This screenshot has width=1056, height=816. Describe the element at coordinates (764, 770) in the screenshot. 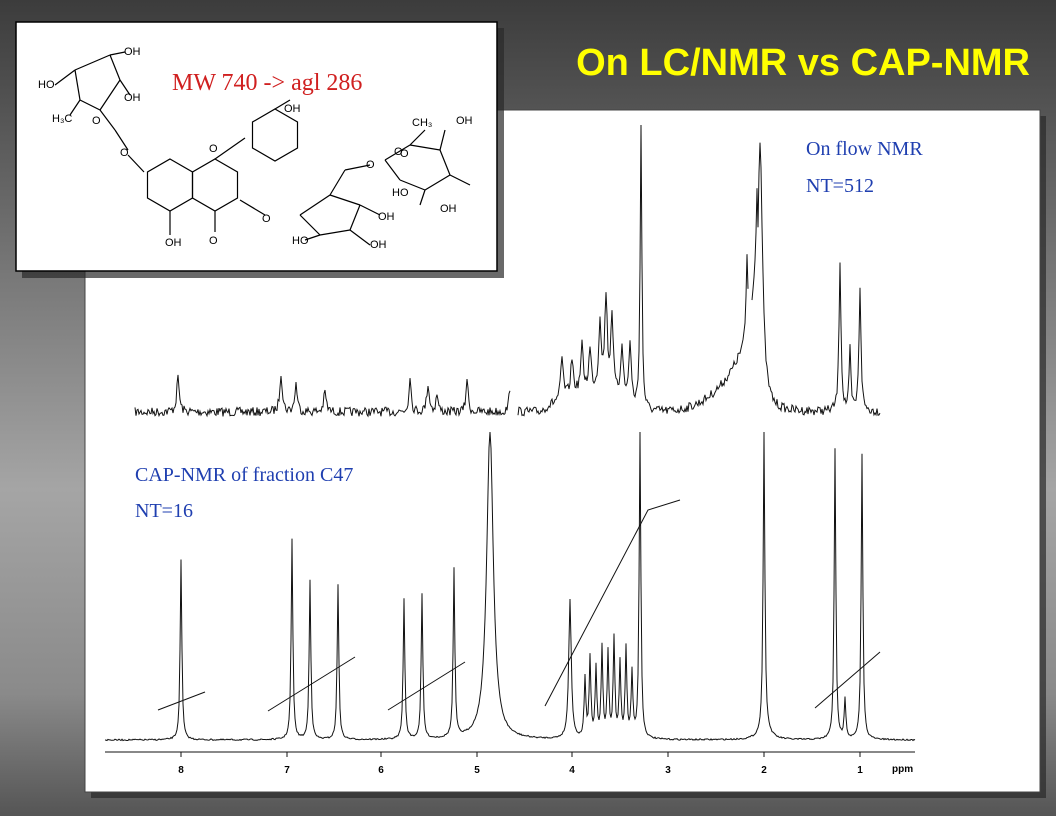

I see `ppm-tick-label: 2` at that location.